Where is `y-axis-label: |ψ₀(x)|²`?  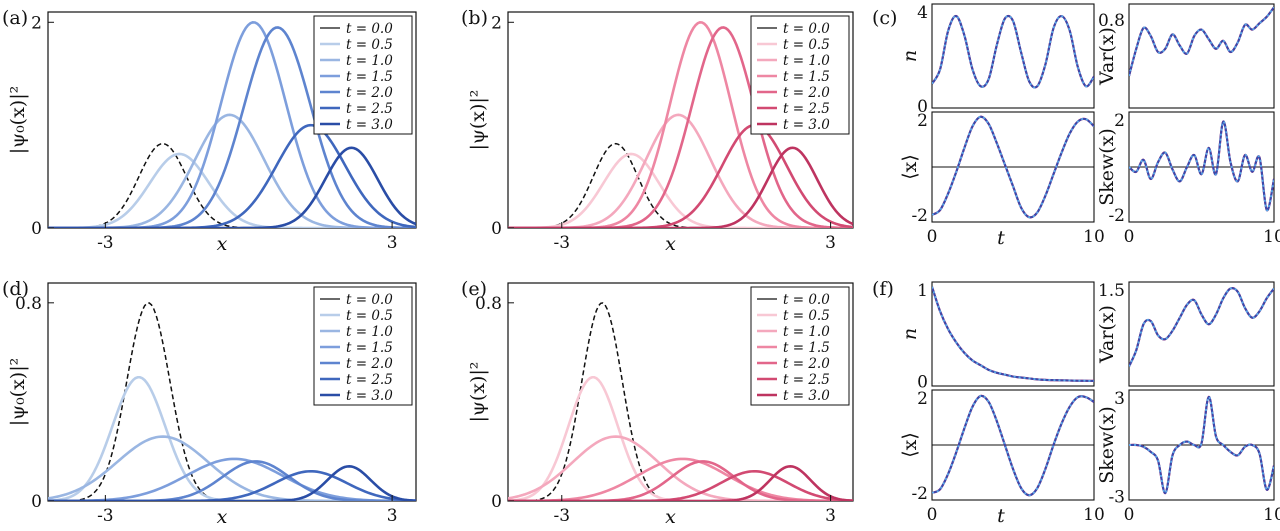 y-axis-label: |ψ₀(x)|² is located at coordinates (18, 392).